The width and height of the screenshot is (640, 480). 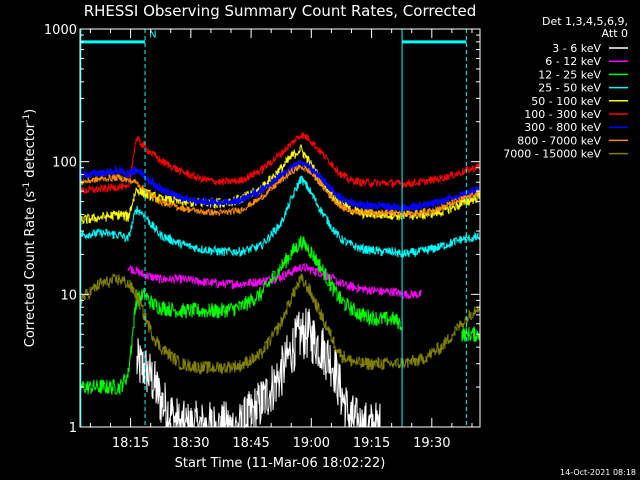 I want to click on legend-label-3-6-kev: 3 - 6 keV, so click(x=576, y=48).